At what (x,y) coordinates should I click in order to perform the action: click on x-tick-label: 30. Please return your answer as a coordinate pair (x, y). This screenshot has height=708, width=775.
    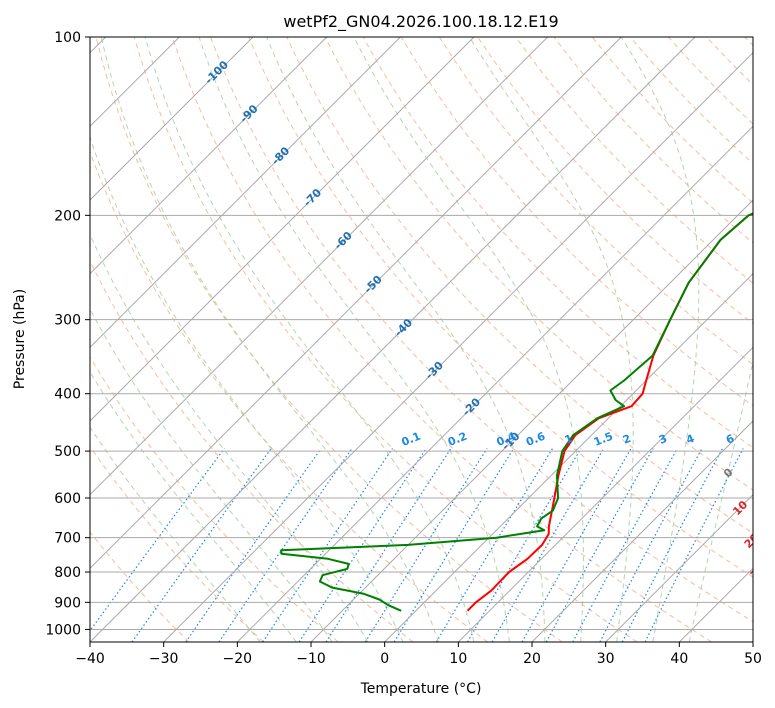
    Looking at the image, I should click on (606, 659).